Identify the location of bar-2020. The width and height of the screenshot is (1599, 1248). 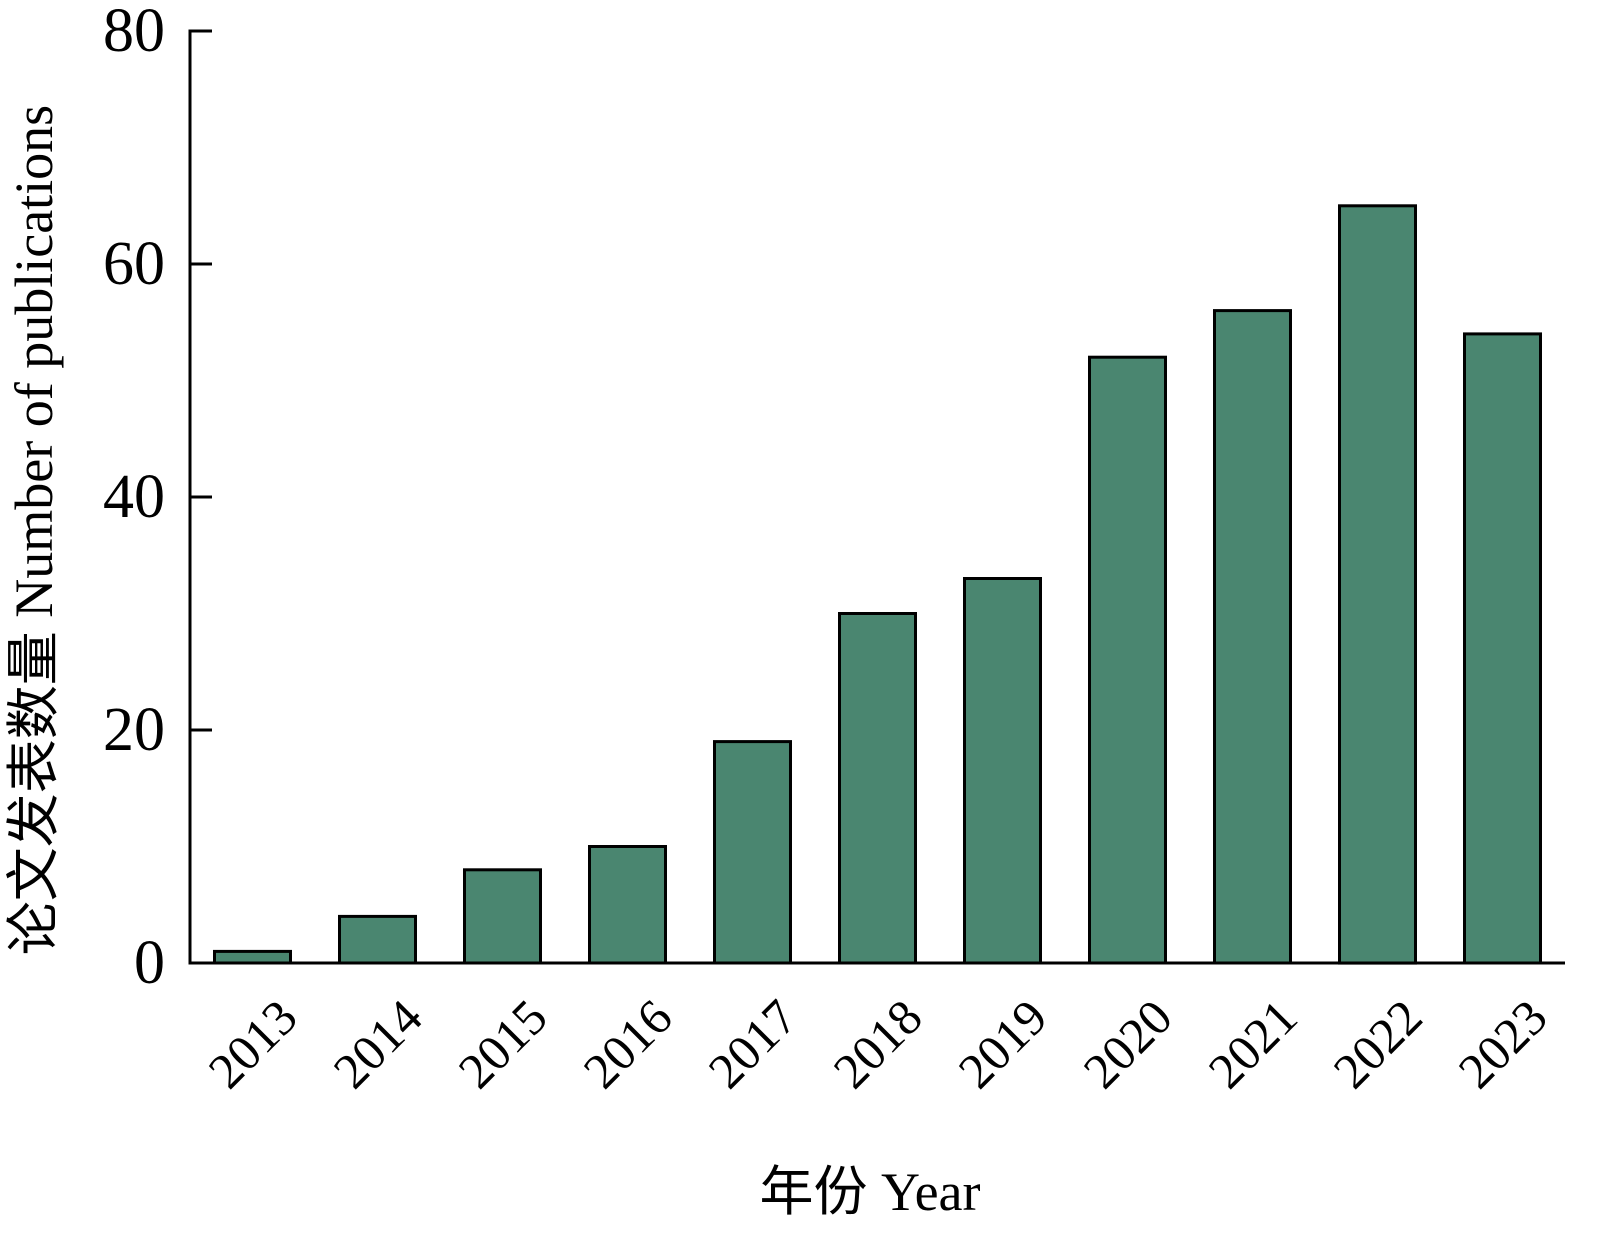
(1127, 660).